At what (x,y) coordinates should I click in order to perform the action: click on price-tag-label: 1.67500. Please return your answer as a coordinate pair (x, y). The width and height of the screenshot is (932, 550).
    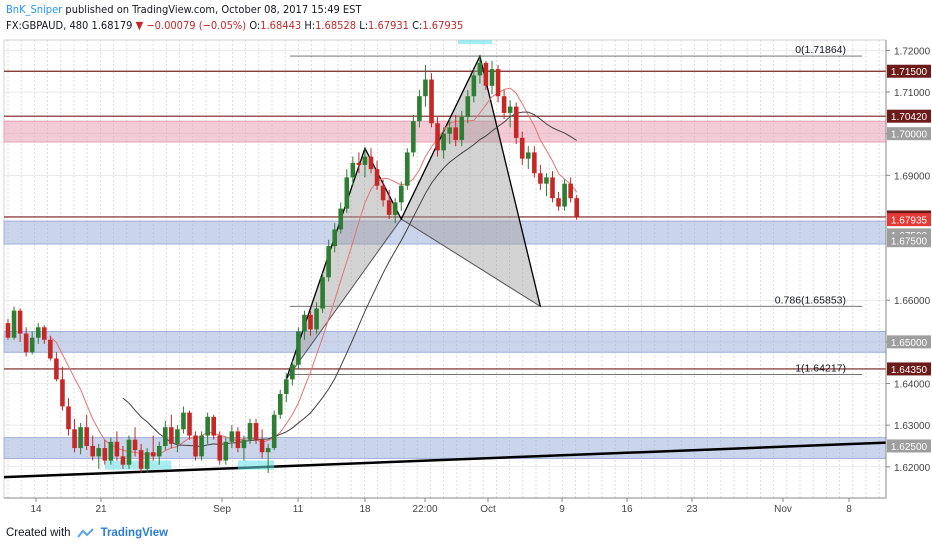
    Looking at the image, I should click on (909, 242).